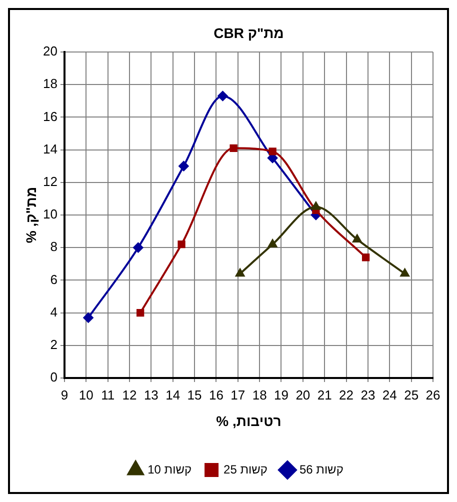 This screenshot has width=457, height=502. What do you see at coordinates (54, 344) in the screenshot?
I see `y-tick-label: 2` at bounding box center [54, 344].